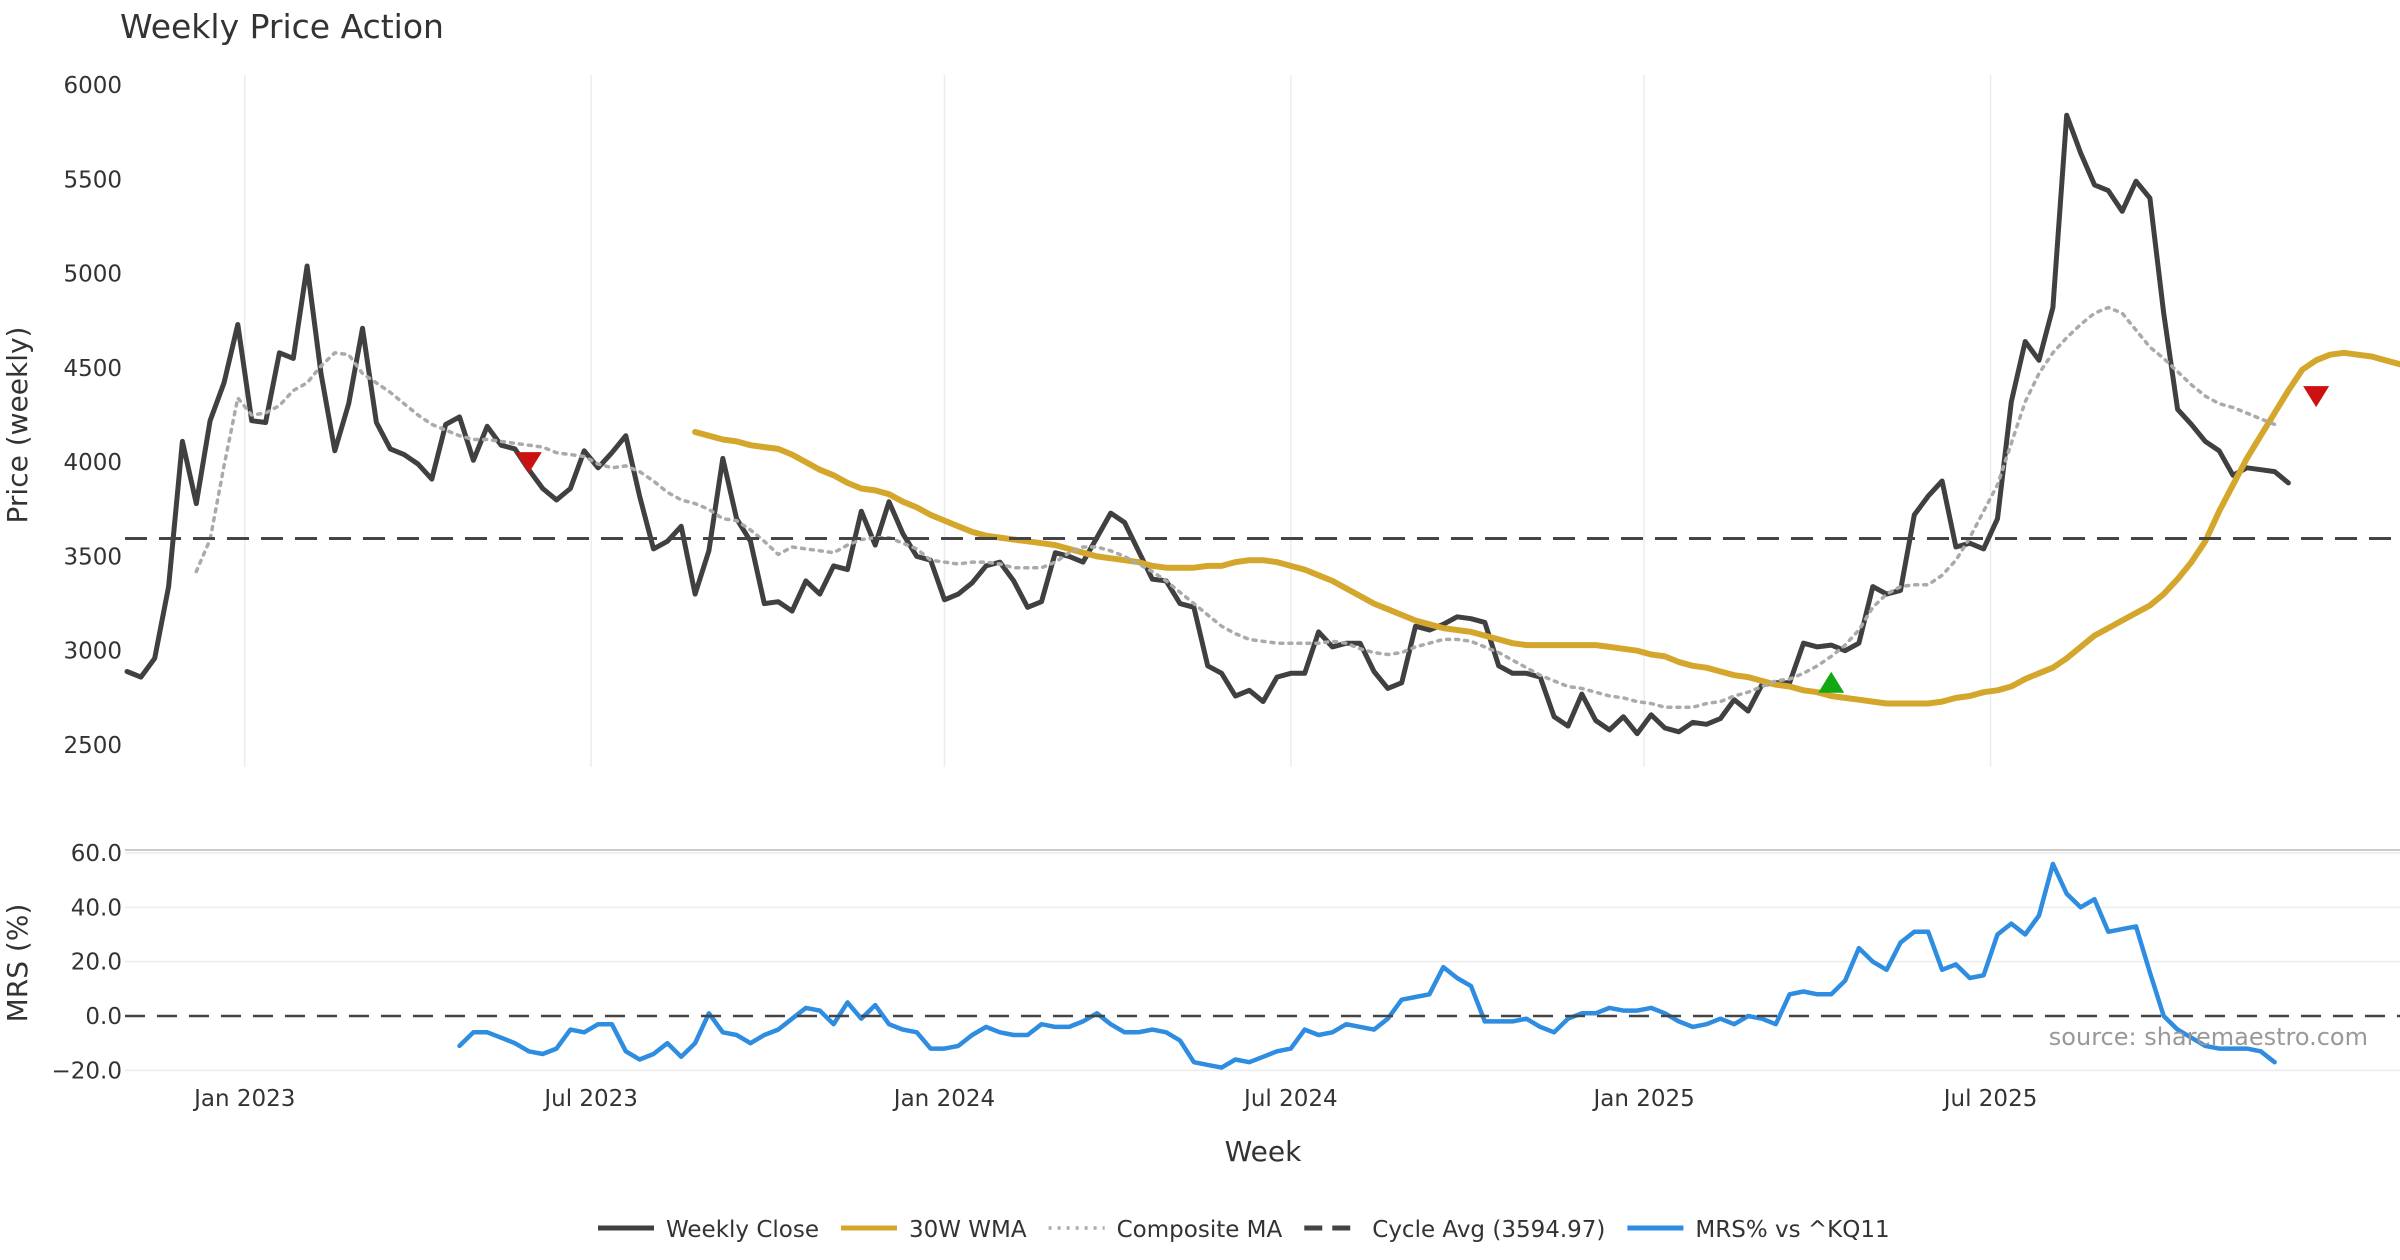  I want to click on buy-signal-marker, so click(1831, 682).